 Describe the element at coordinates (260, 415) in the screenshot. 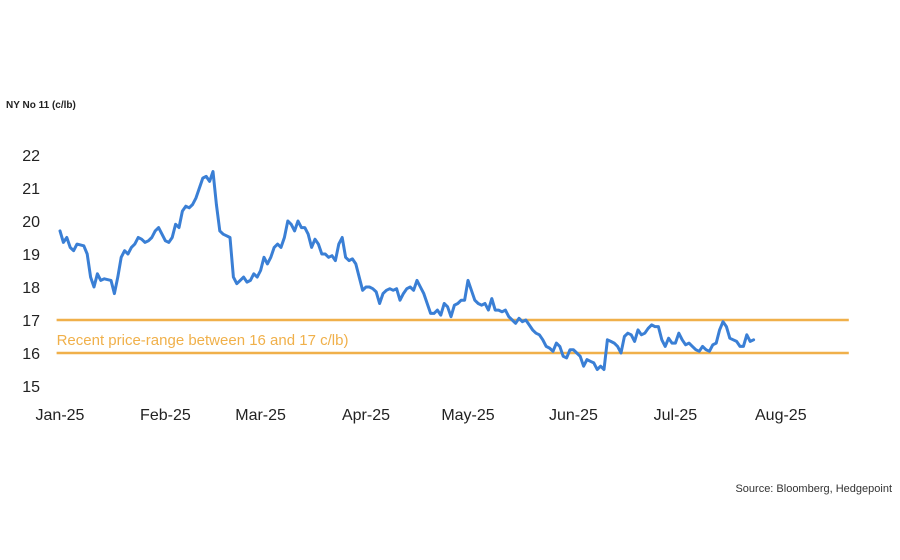

I see `x-tick-label-Mar-25: Mar-25` at that location.